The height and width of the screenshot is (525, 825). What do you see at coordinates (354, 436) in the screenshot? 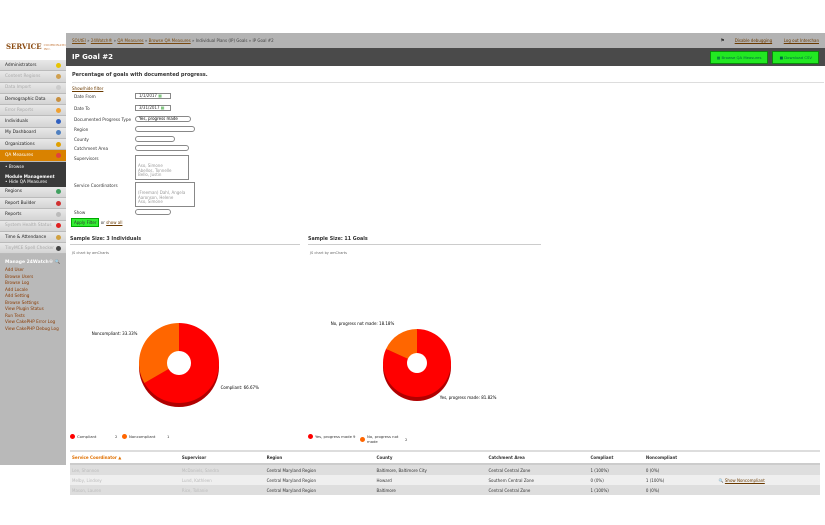
I see `legend-value: 9` at bounding box center [354, 436].